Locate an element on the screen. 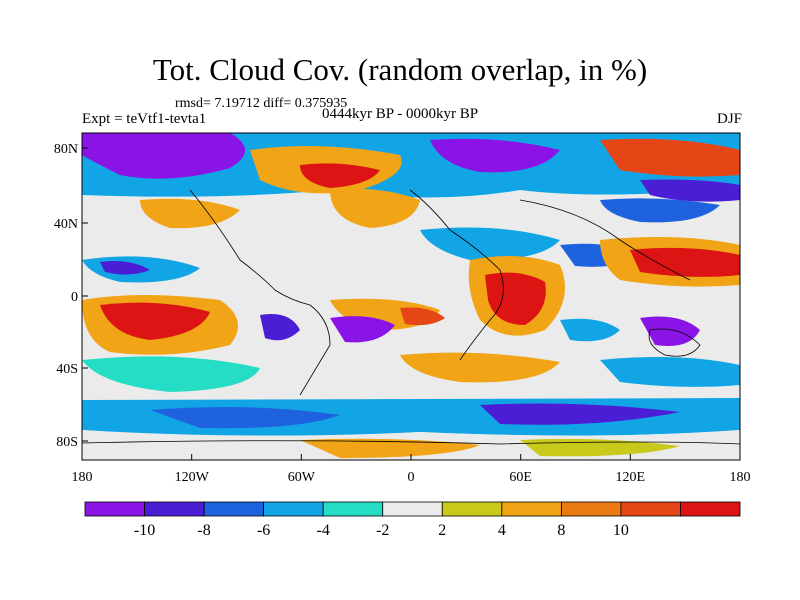 The height and width of the screenshot is (600, 800). colorbar-label: -2 is located at coordinates (382, 530).